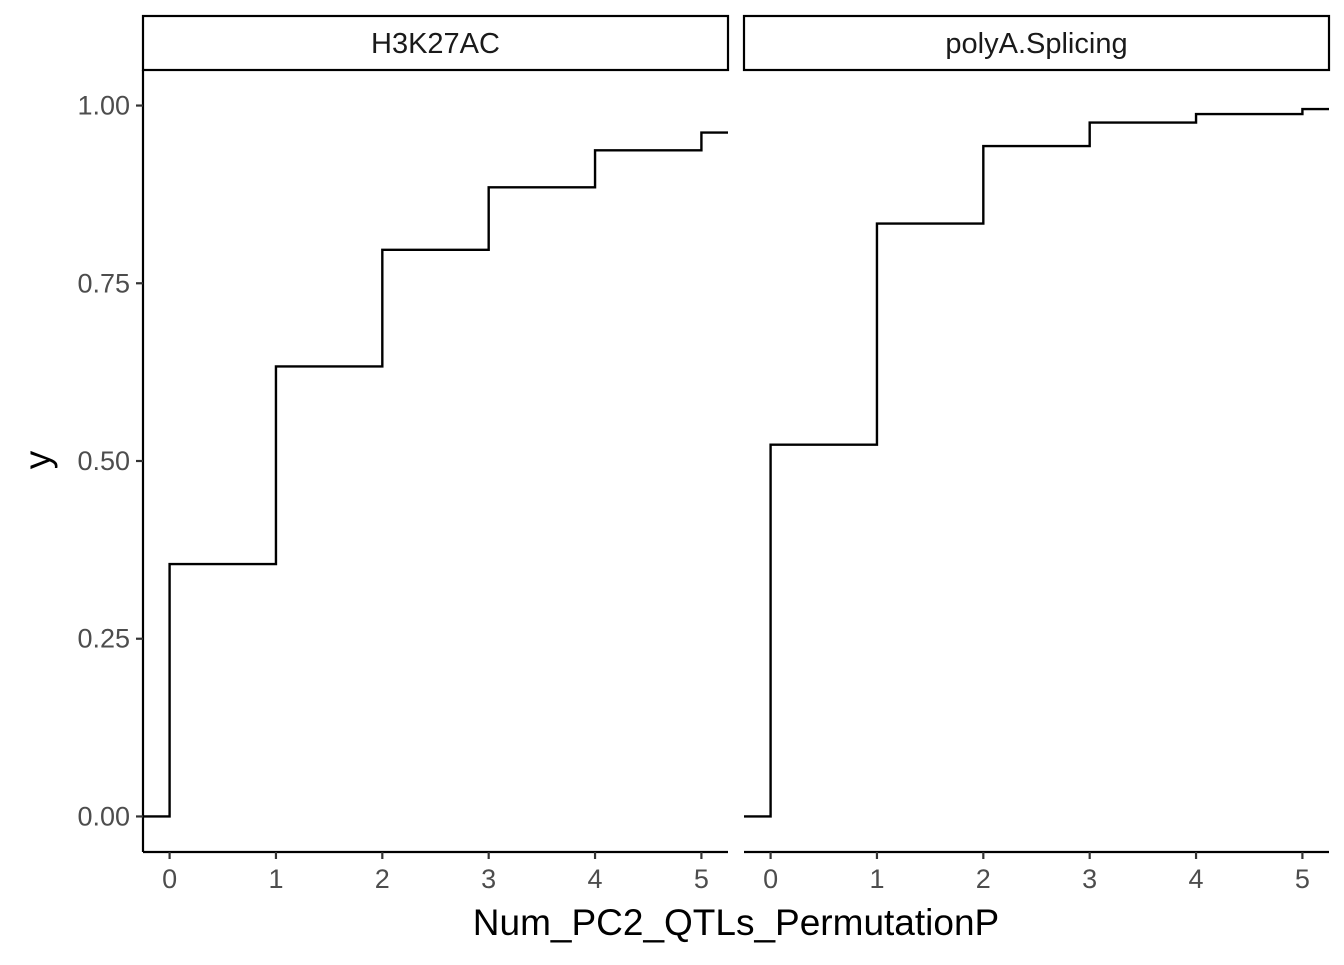 The height and width of the screenshot is (965, 1344). What do you see at coordinates (103, 461) in the screenshot?
I see `y-tick-label: 0.50` at bounding box center [103, 461].